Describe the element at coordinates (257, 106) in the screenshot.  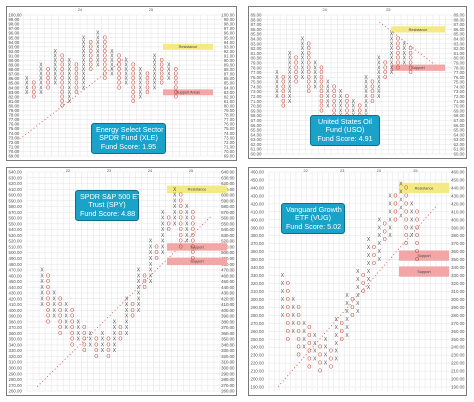
I see `y-tick-label-left: 70.00` at that location.